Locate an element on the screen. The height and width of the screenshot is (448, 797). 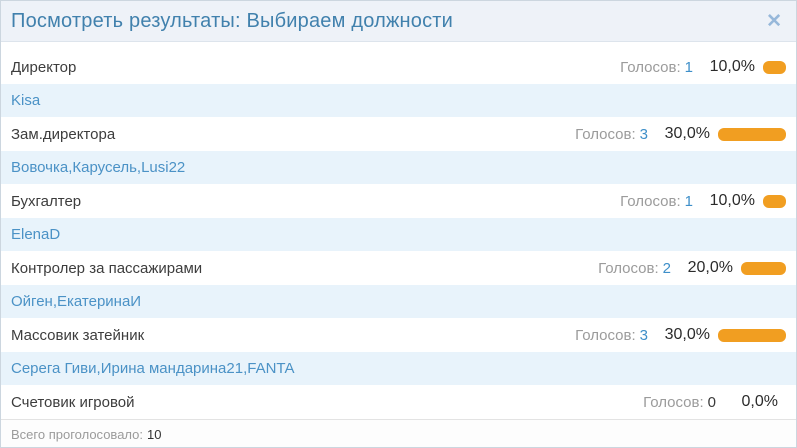
voter-link: Вовочка is located at coordinates (40, 167).